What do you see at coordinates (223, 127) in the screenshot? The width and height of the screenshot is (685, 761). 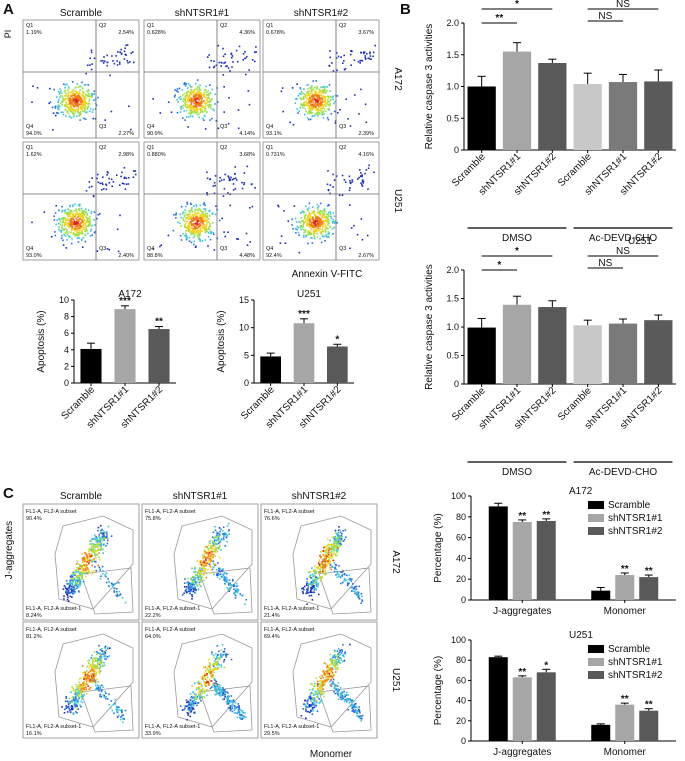 I see `quadrant-name: Q3` at bounding box center [223, 127].